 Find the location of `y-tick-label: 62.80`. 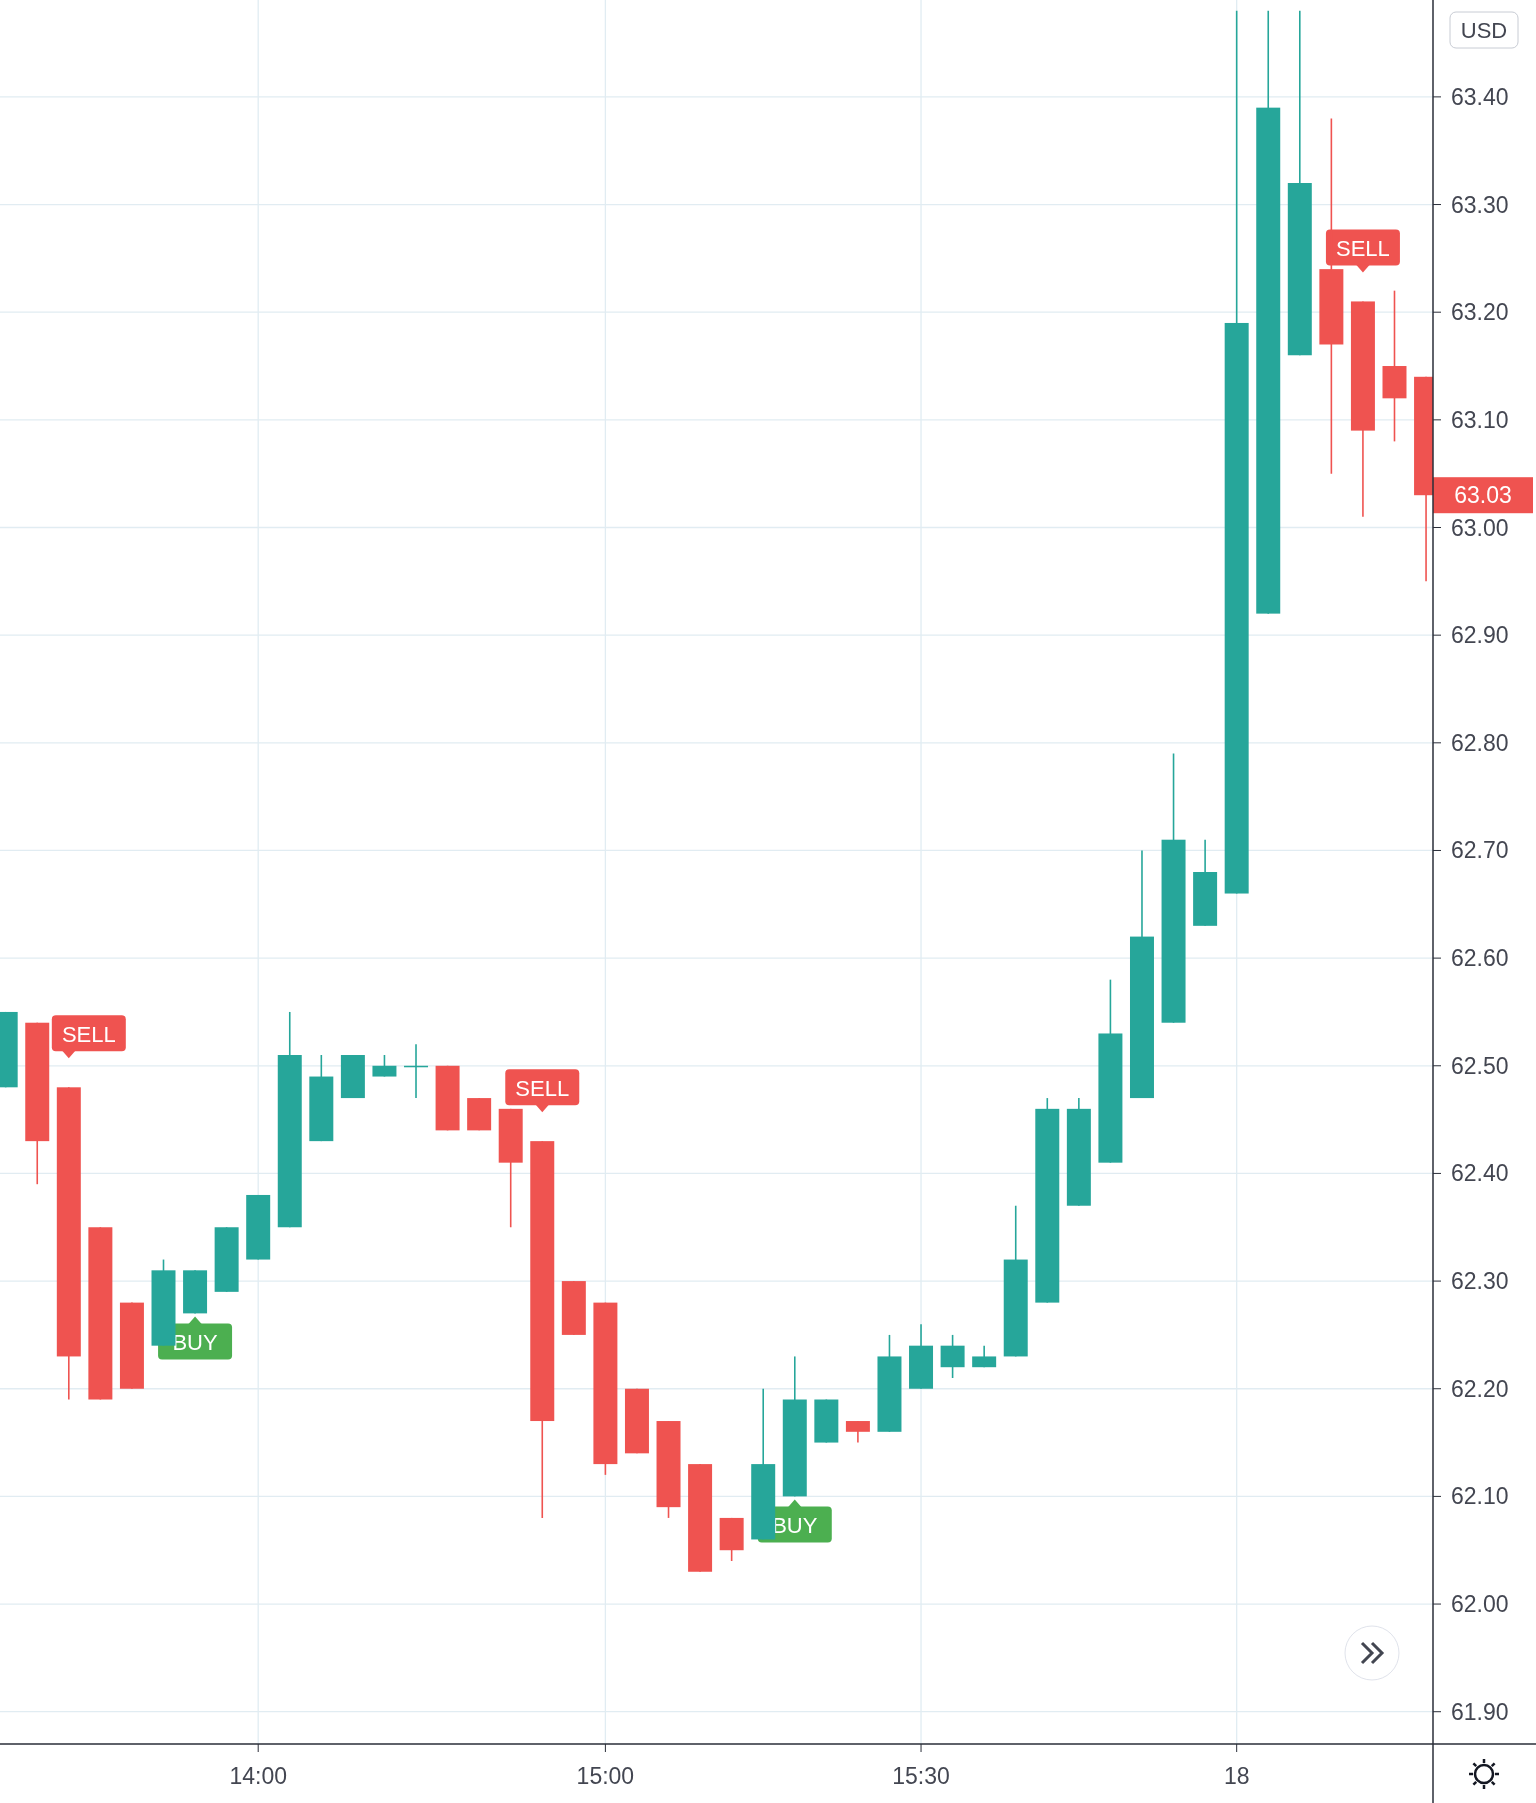

y-tick-label: 62.80 is located at coordinates (1480, 742).